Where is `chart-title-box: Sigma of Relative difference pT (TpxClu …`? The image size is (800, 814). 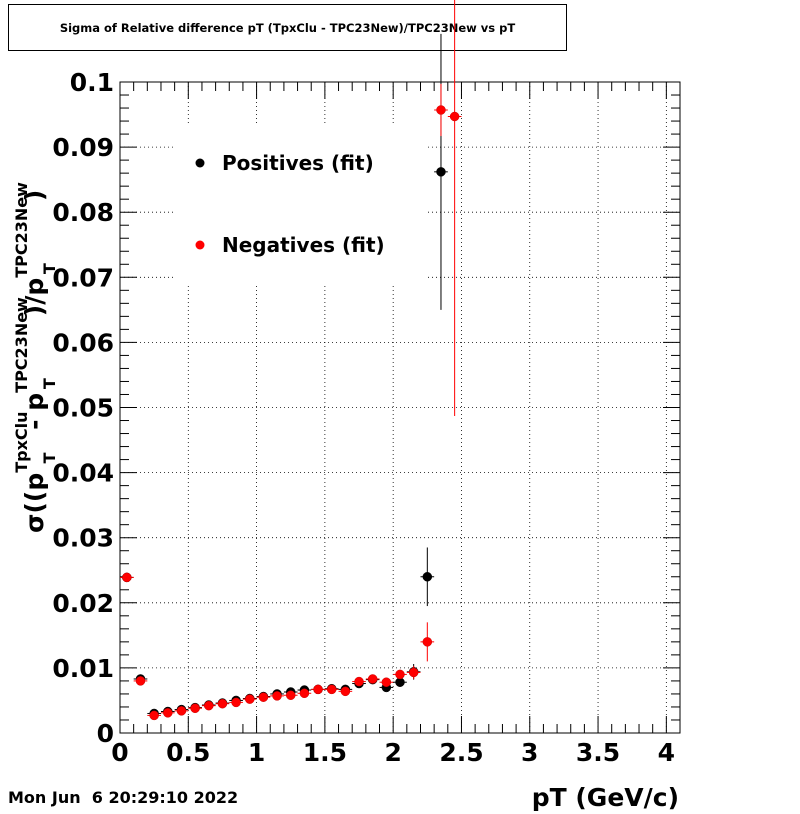 chart-title-box: Sigma of Relative difference pT (TpxClu … is located at coordinates (287, 27).